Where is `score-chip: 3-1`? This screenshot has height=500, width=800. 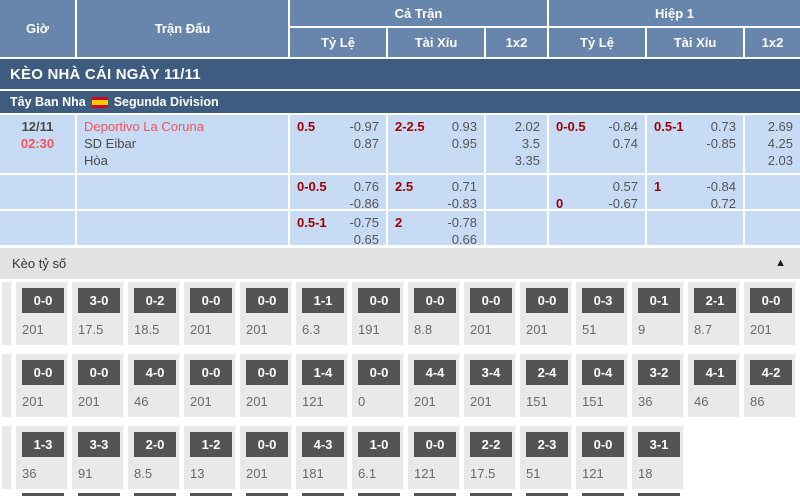
score-chip: 3-1 is located at coordinates (659, 444).